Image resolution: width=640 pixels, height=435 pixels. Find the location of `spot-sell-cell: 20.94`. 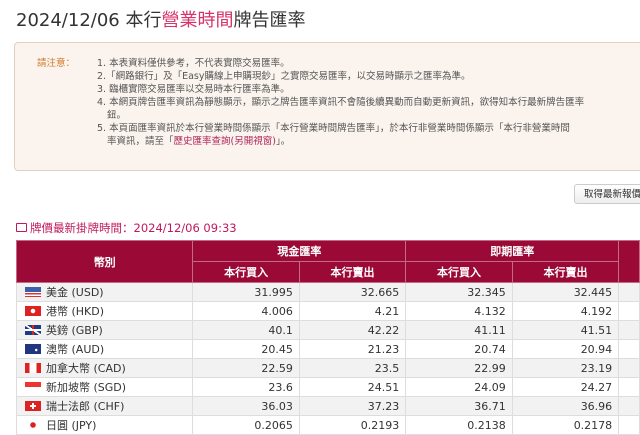

spot-sell-cell: 20.94 is located at coordinates (565, 349).